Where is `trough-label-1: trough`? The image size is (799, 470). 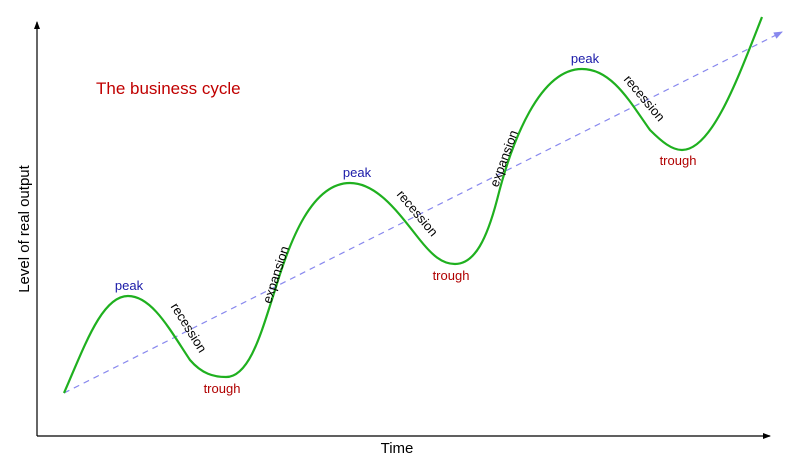
trough-label-1: trough is located at coordinates (222, 388).